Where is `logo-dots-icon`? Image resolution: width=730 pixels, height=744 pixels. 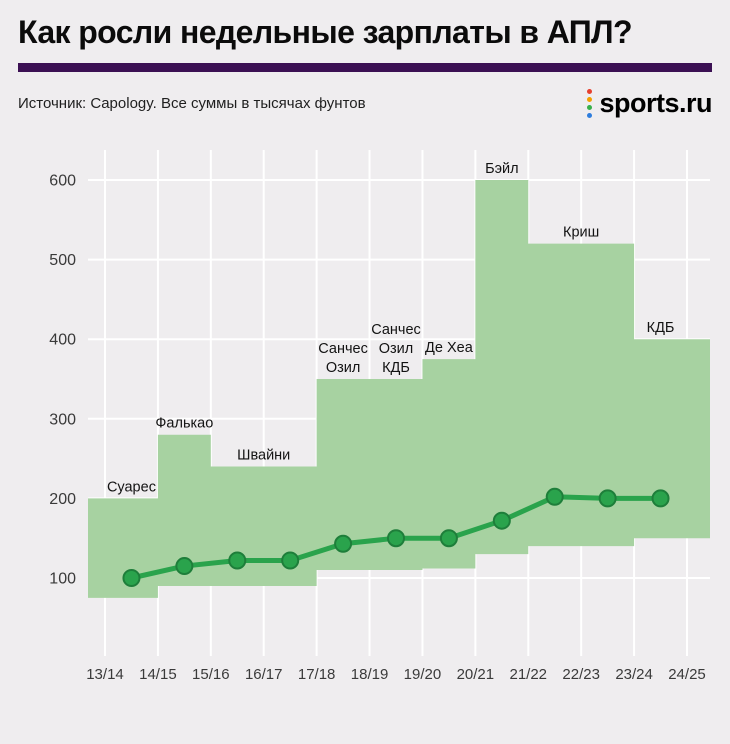 logo-dots-icon is located at coordinates (590, 104).